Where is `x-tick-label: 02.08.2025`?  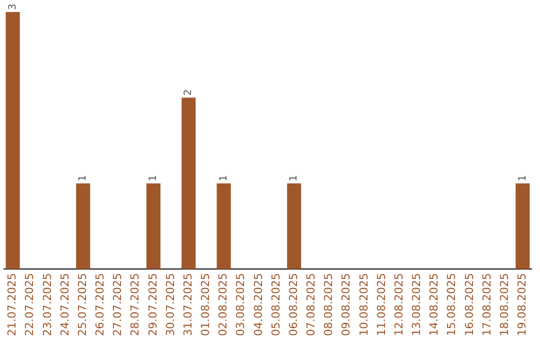 x-tick-label: 02.08.2025 is located at coordinates (223, 304).